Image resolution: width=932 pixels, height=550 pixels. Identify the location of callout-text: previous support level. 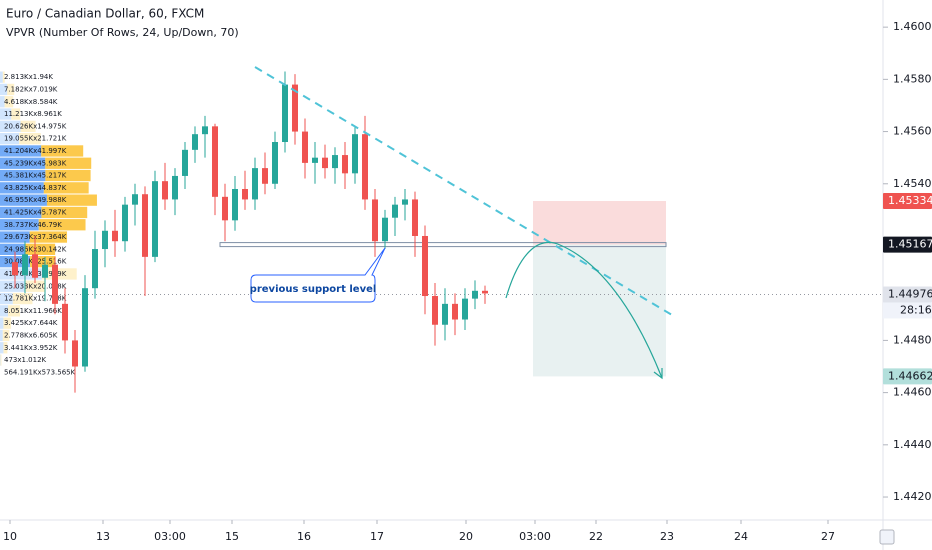
(313, 289).